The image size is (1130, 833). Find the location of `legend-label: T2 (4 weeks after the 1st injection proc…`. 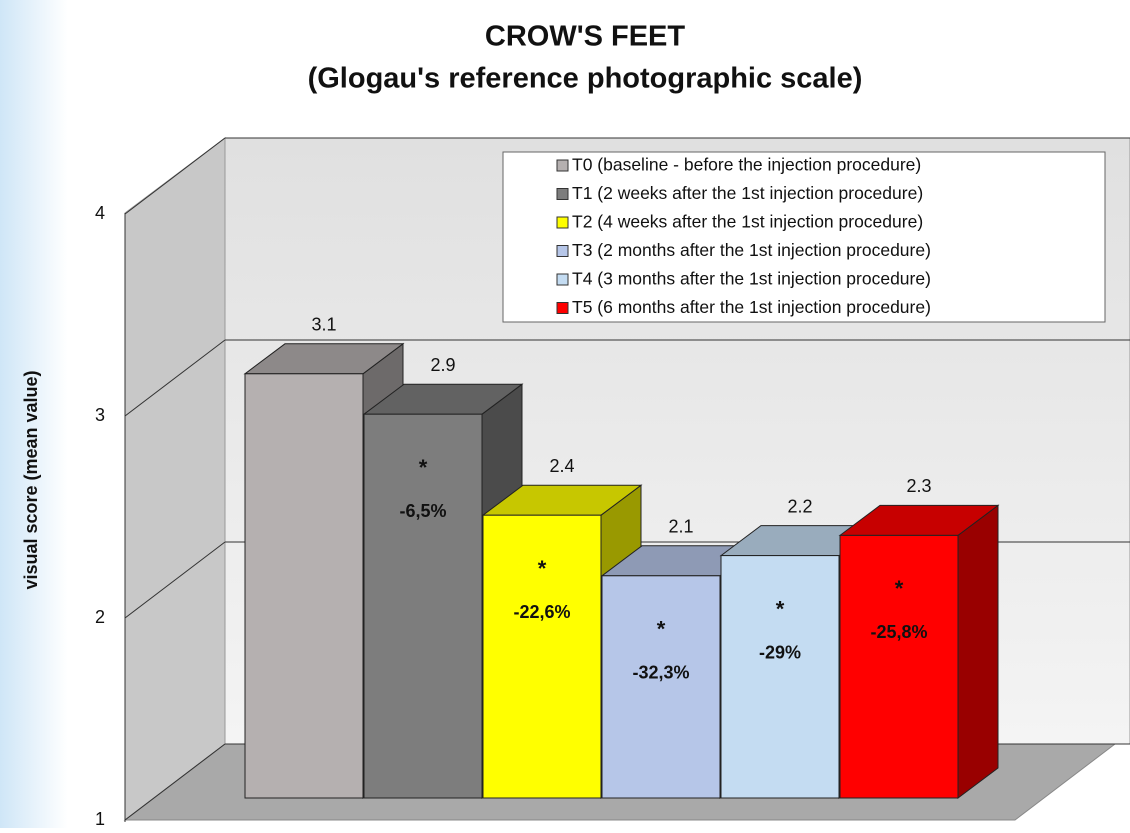

legend-label: T2 (4 weeks after the 1st injection proc… is located at coordinates (747, 222).